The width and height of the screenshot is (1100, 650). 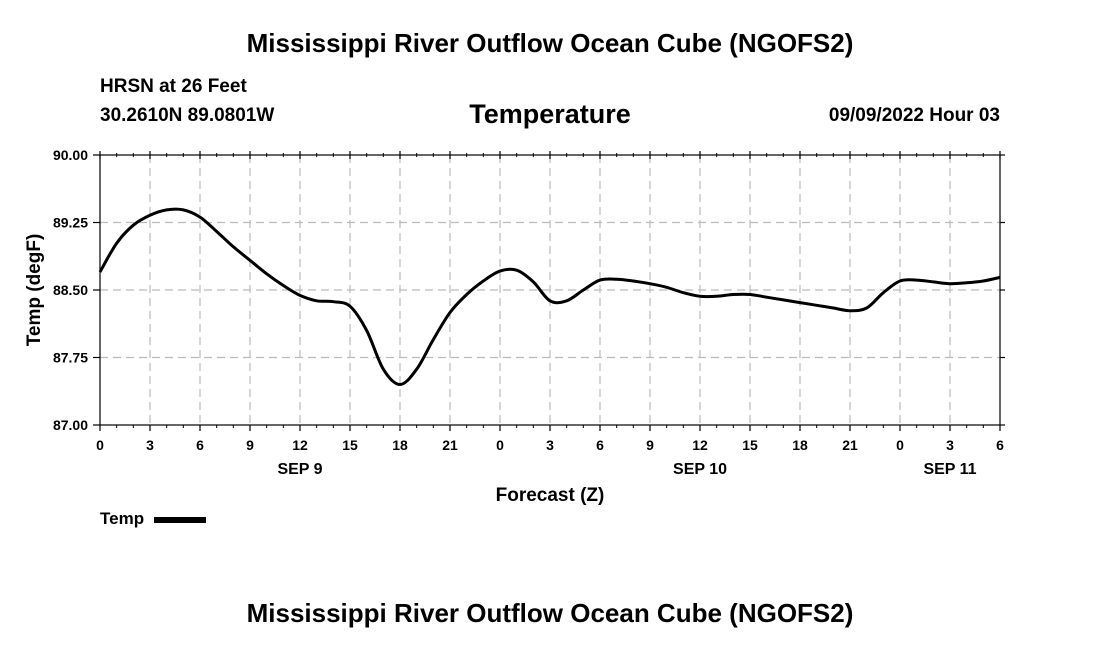 What do you see at coordinates (34, 290) in the screenshot?
I see `y-axis-title: Temp (degF)` at bounding box center [34, 290].